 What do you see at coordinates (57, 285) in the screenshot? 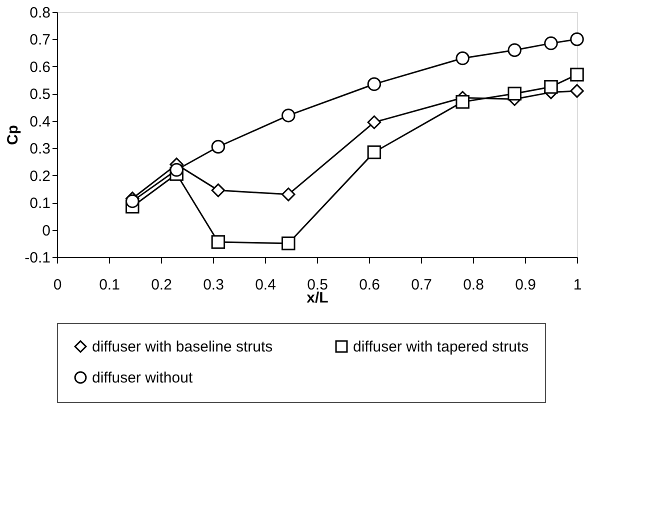
I see `x-tick-label: 0` at bounding box center [57, 285].